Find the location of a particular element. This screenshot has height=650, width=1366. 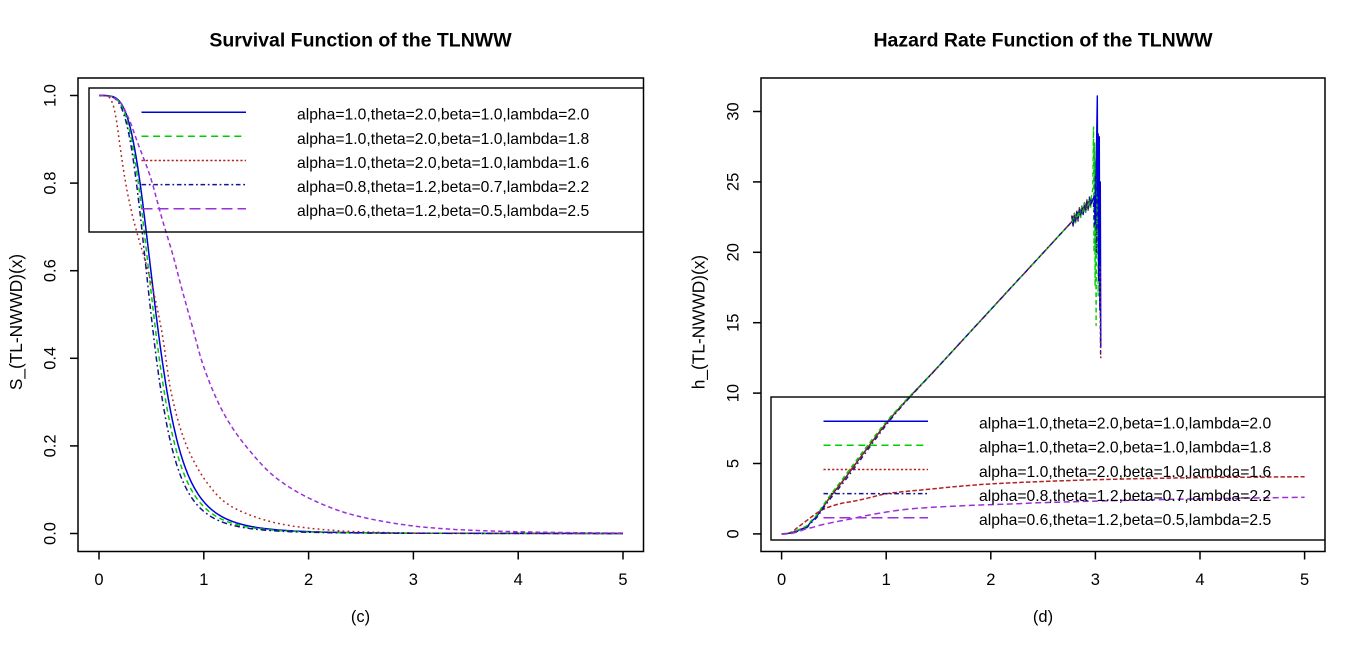

svg-text: S_(TL-NWWD)(x) is located at coordinates (16, 322).